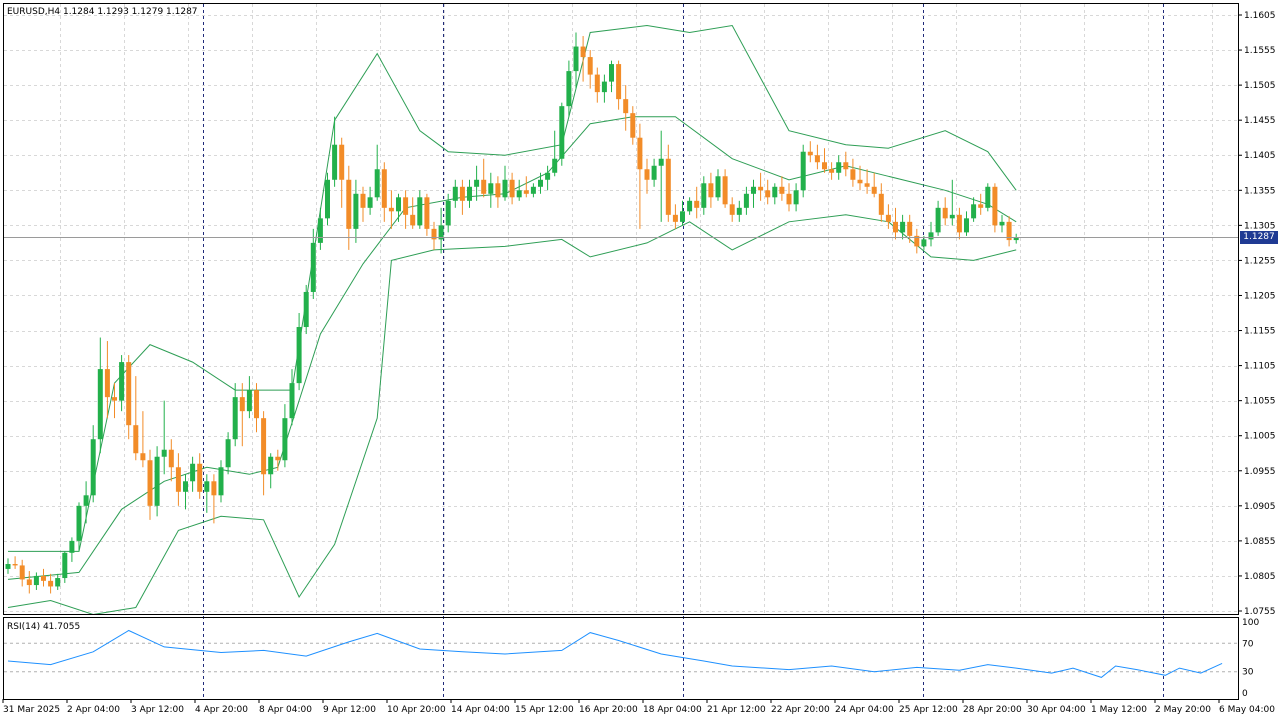 The width and height of the screenshot is (1280, 720). I want to click on price-label: 1.1455, so click(1260, 121).